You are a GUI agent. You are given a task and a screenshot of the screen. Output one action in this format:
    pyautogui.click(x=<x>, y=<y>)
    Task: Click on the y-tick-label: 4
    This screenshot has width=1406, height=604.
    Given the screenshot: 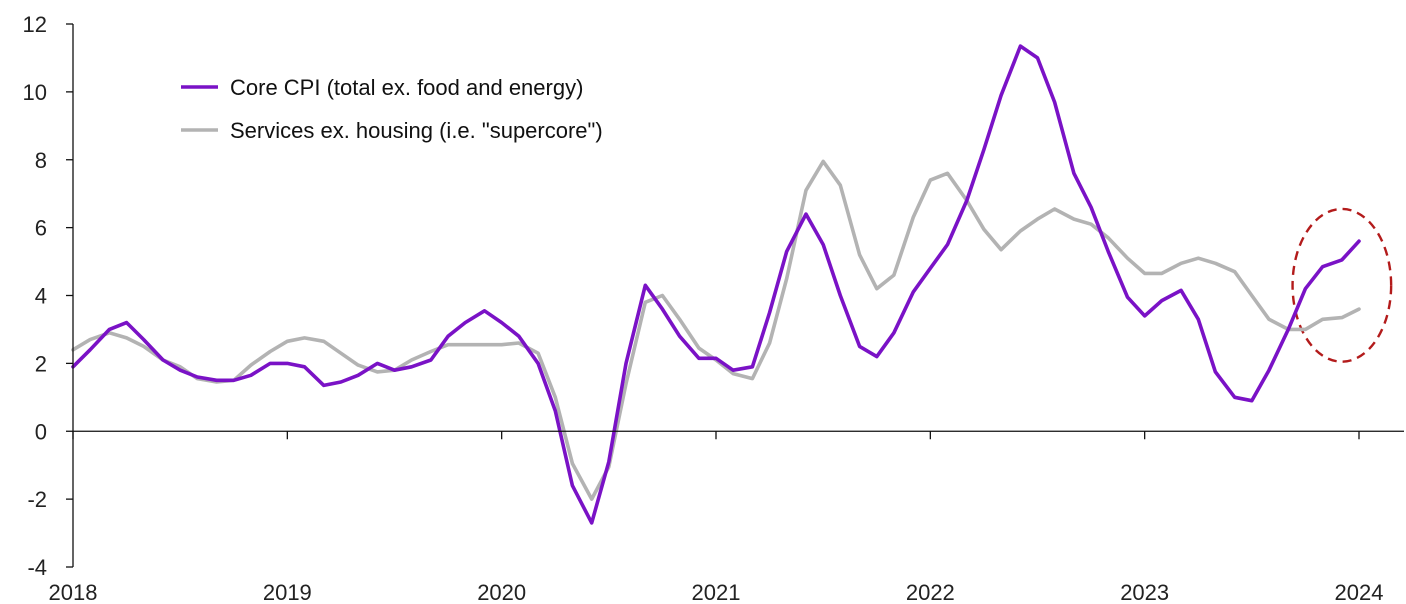 What is the action you would take?
    pyautogui.click(x=41, y=296)
    